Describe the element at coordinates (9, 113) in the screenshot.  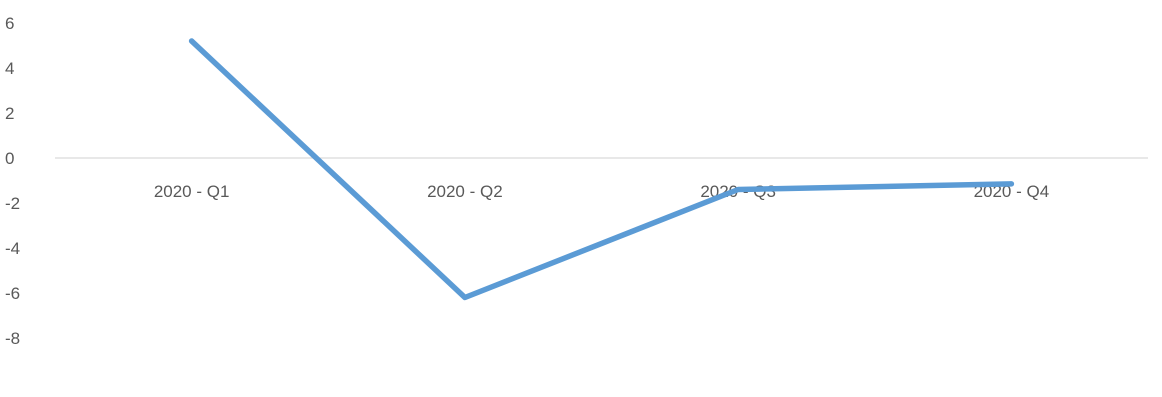
I see `y-tick-label: 2` at that location.